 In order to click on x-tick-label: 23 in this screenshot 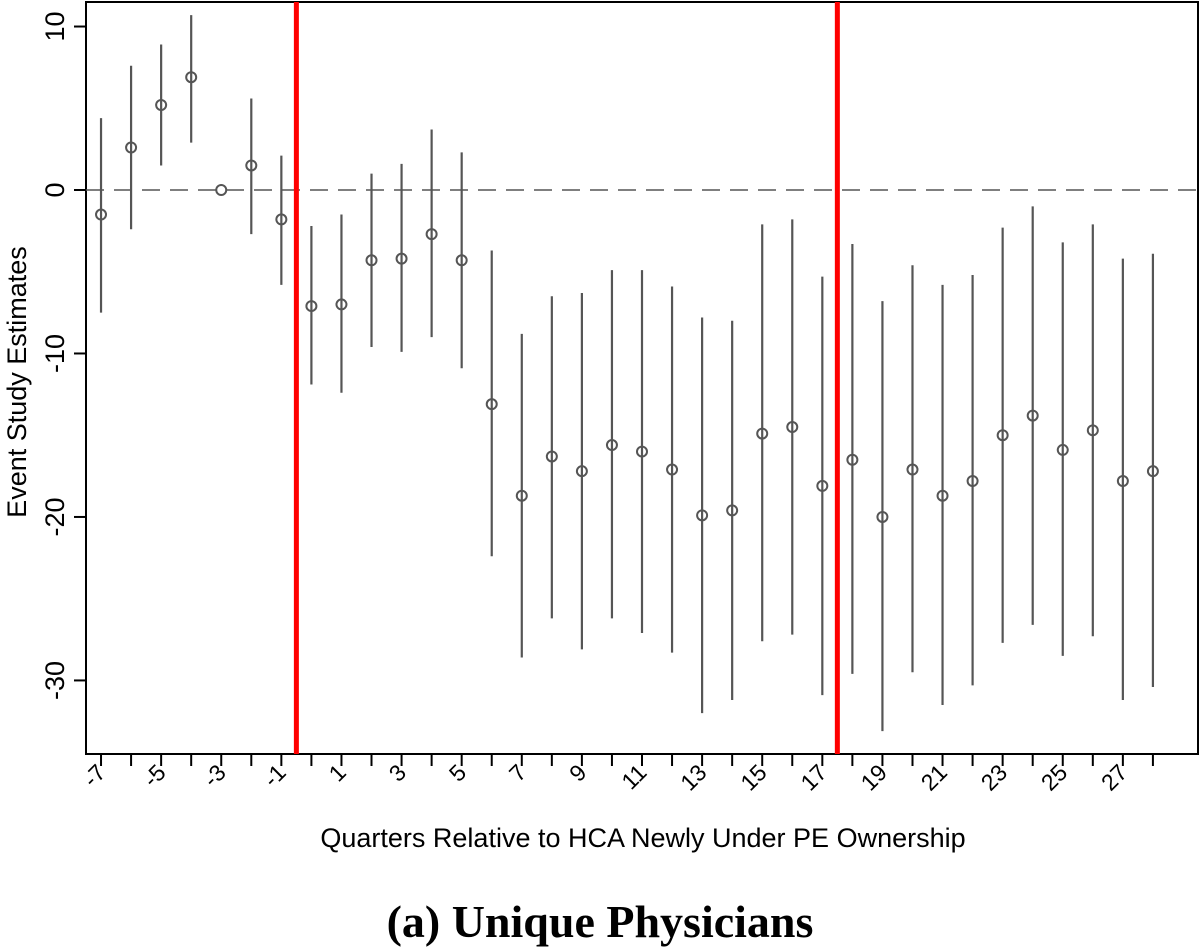, I will do `click(994, 777)`.